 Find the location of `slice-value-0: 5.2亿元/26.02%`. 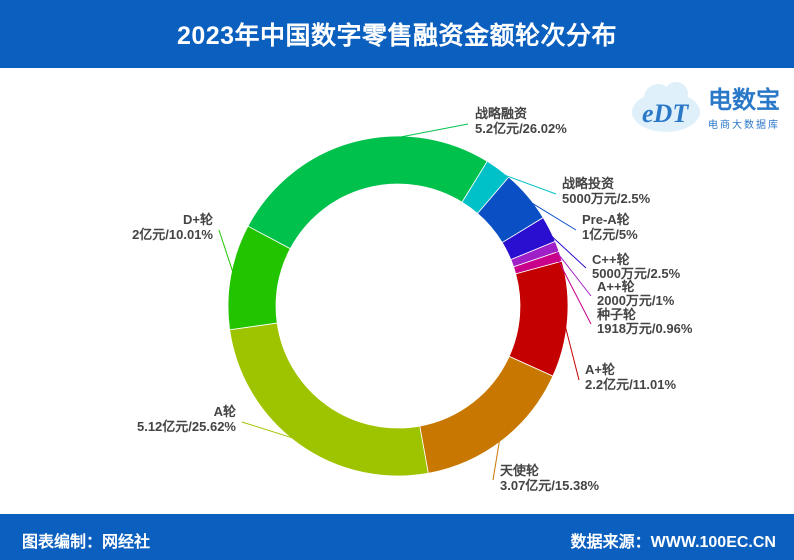

slice-value-0: 5.2亿元/26.02% is located at coordinates (521, 128).